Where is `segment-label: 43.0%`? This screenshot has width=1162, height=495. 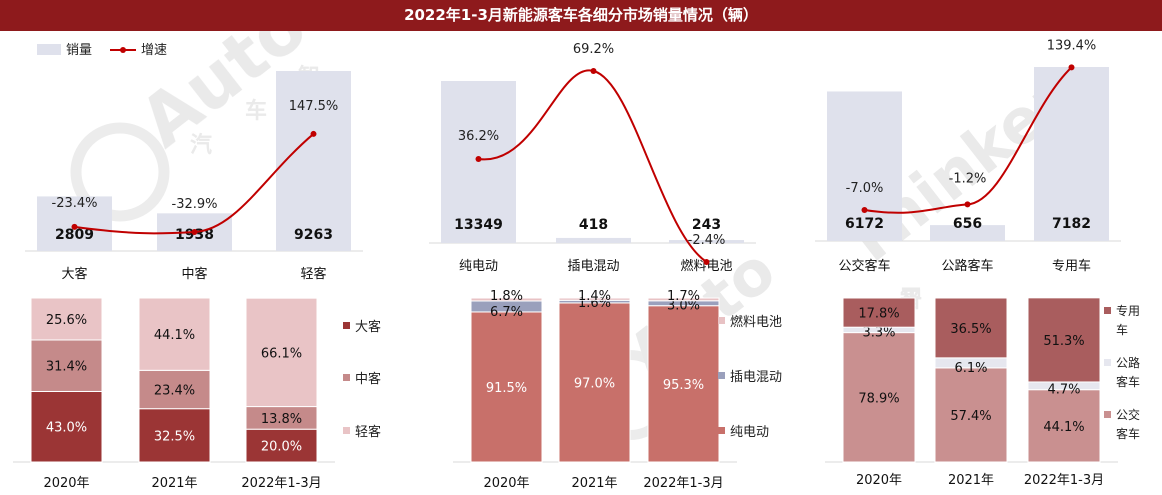
segment-label: 43.0% is located at coordinates (66, 428).